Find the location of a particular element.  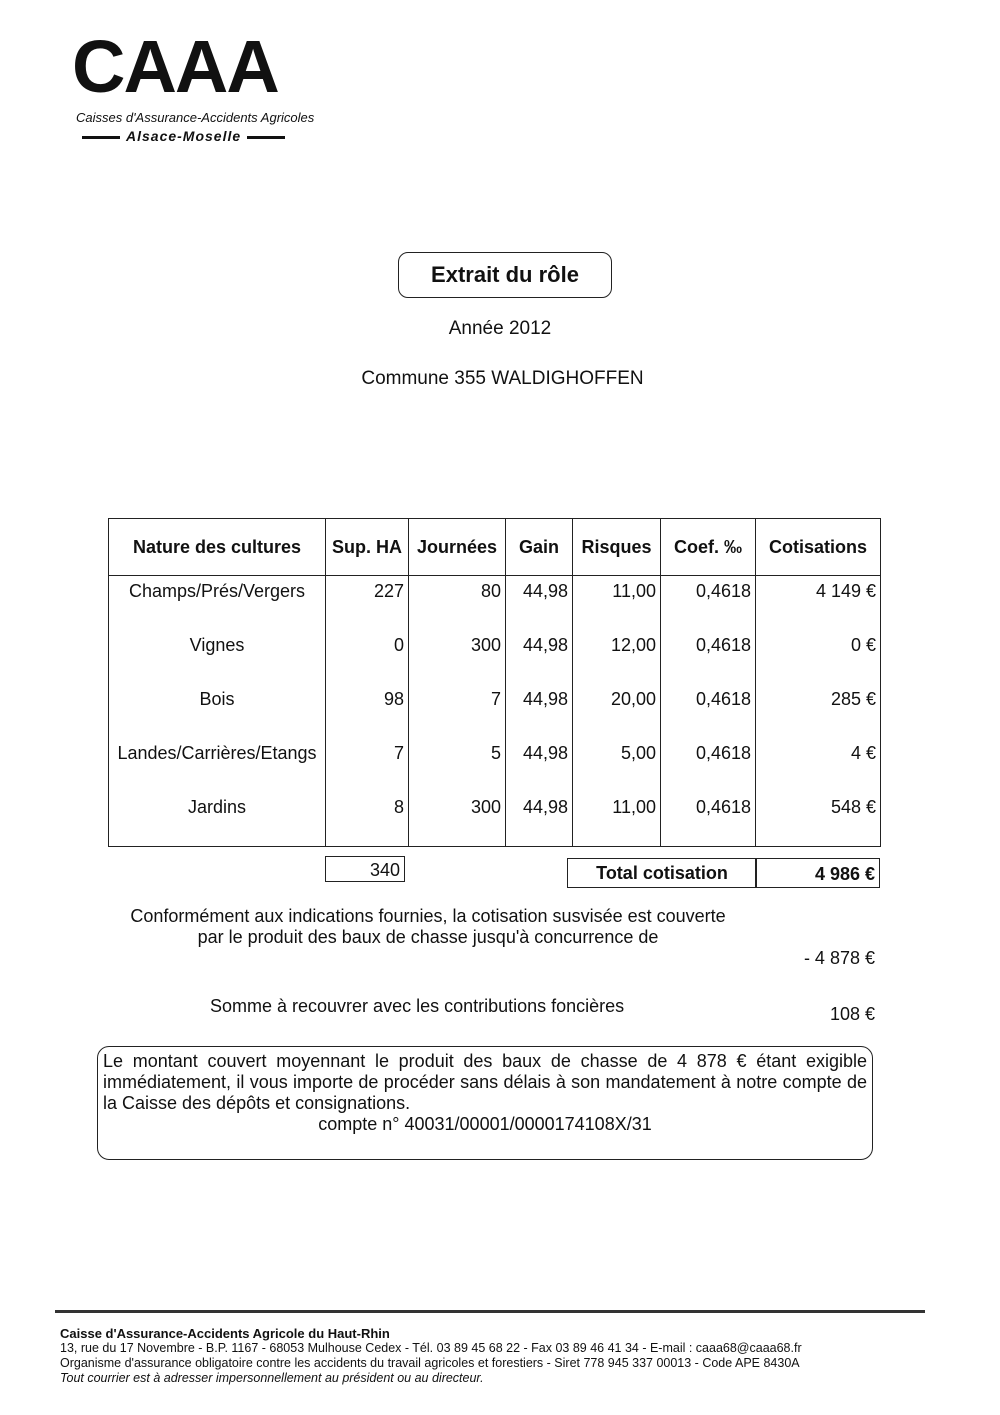

table-cell: Landes/Carrières/Etangs is located at coordinates (217, 765).